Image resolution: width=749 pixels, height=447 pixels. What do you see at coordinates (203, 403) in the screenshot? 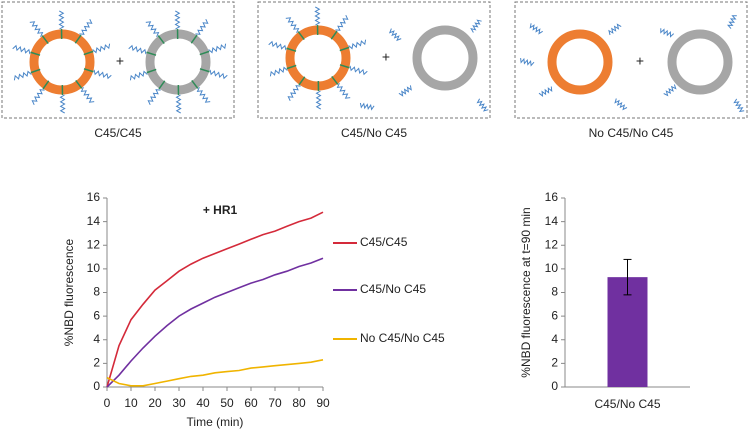
I see `x-tick-label: 40` at bounding box center [203, 403].